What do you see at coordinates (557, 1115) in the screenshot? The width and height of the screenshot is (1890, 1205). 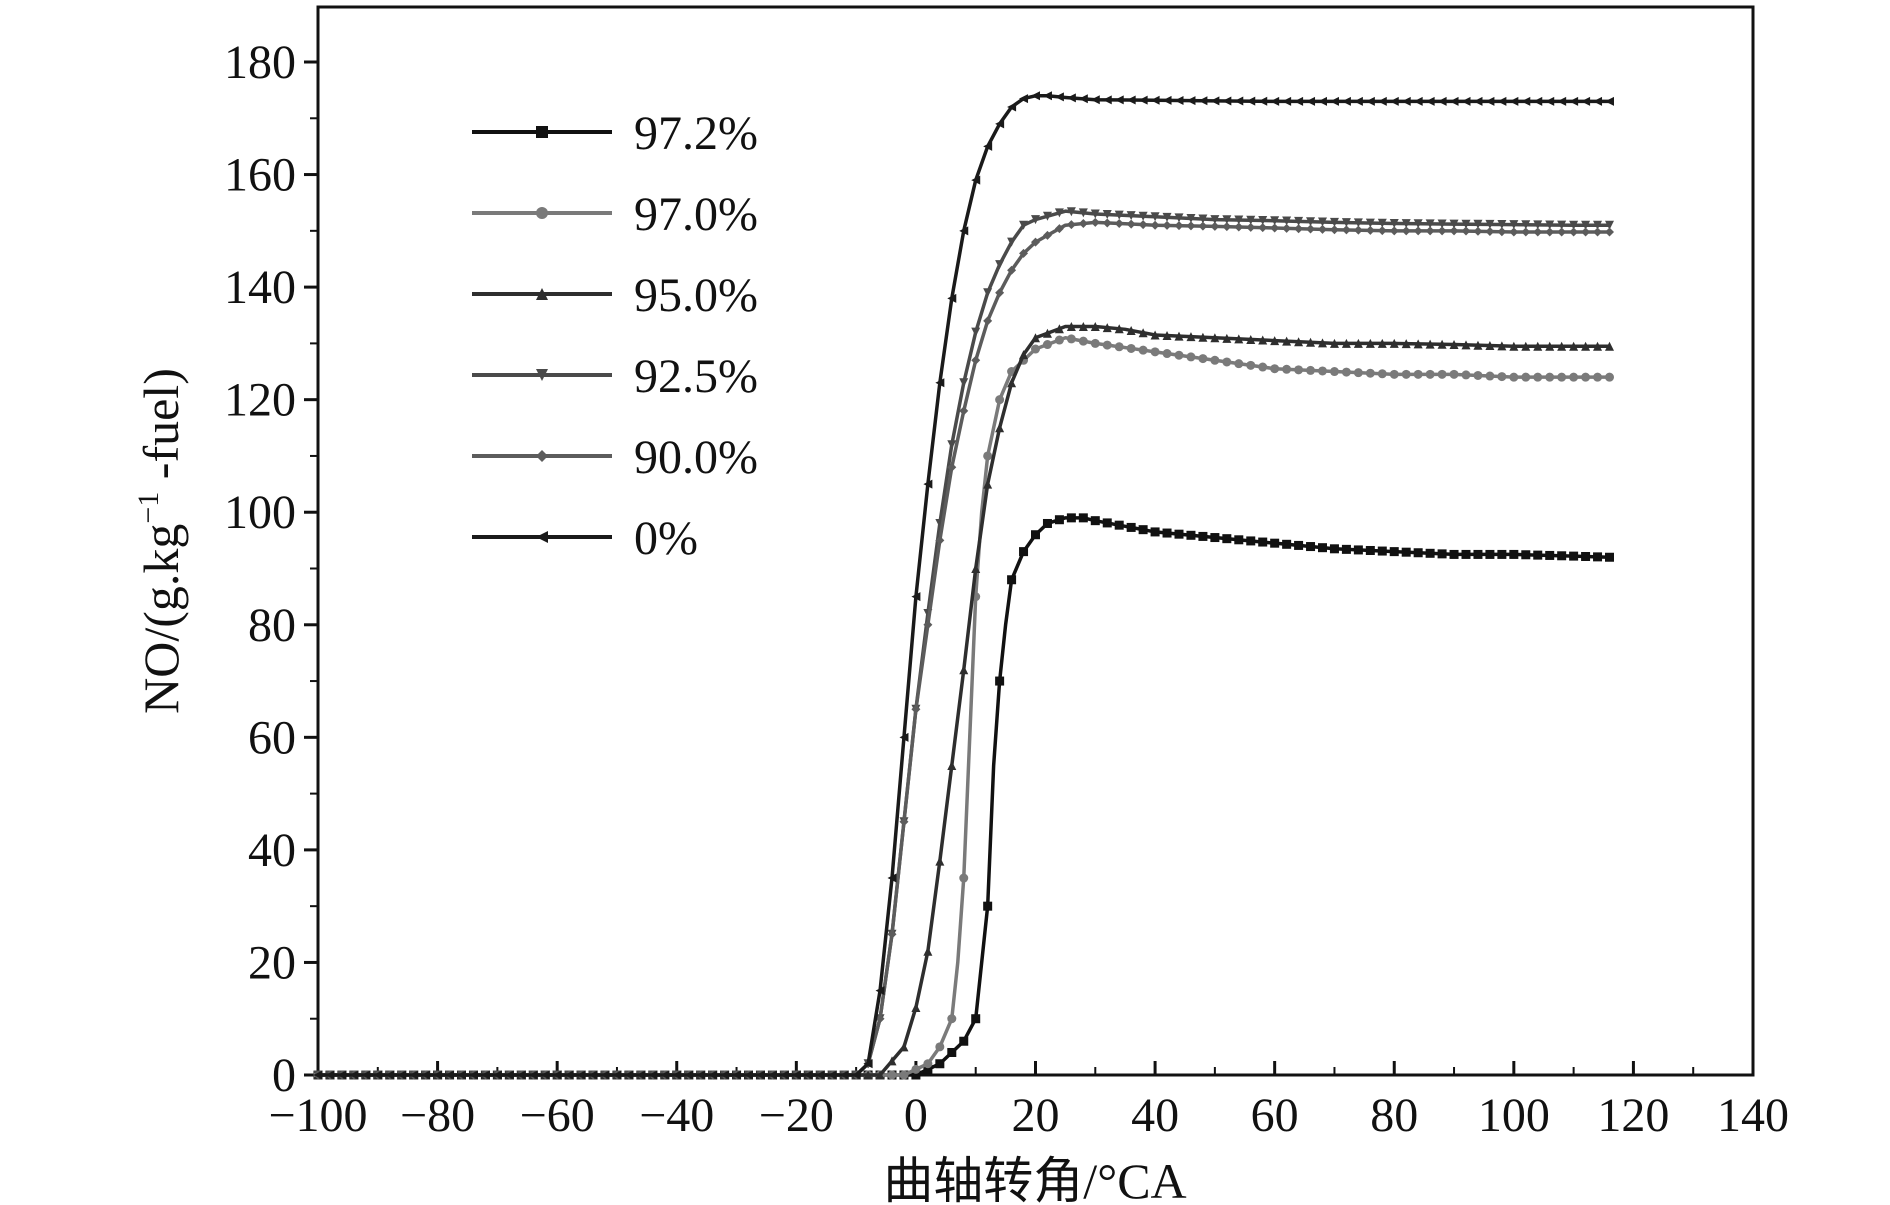 I see `x-tick-label: −60` at bounding box center [557, 1115].